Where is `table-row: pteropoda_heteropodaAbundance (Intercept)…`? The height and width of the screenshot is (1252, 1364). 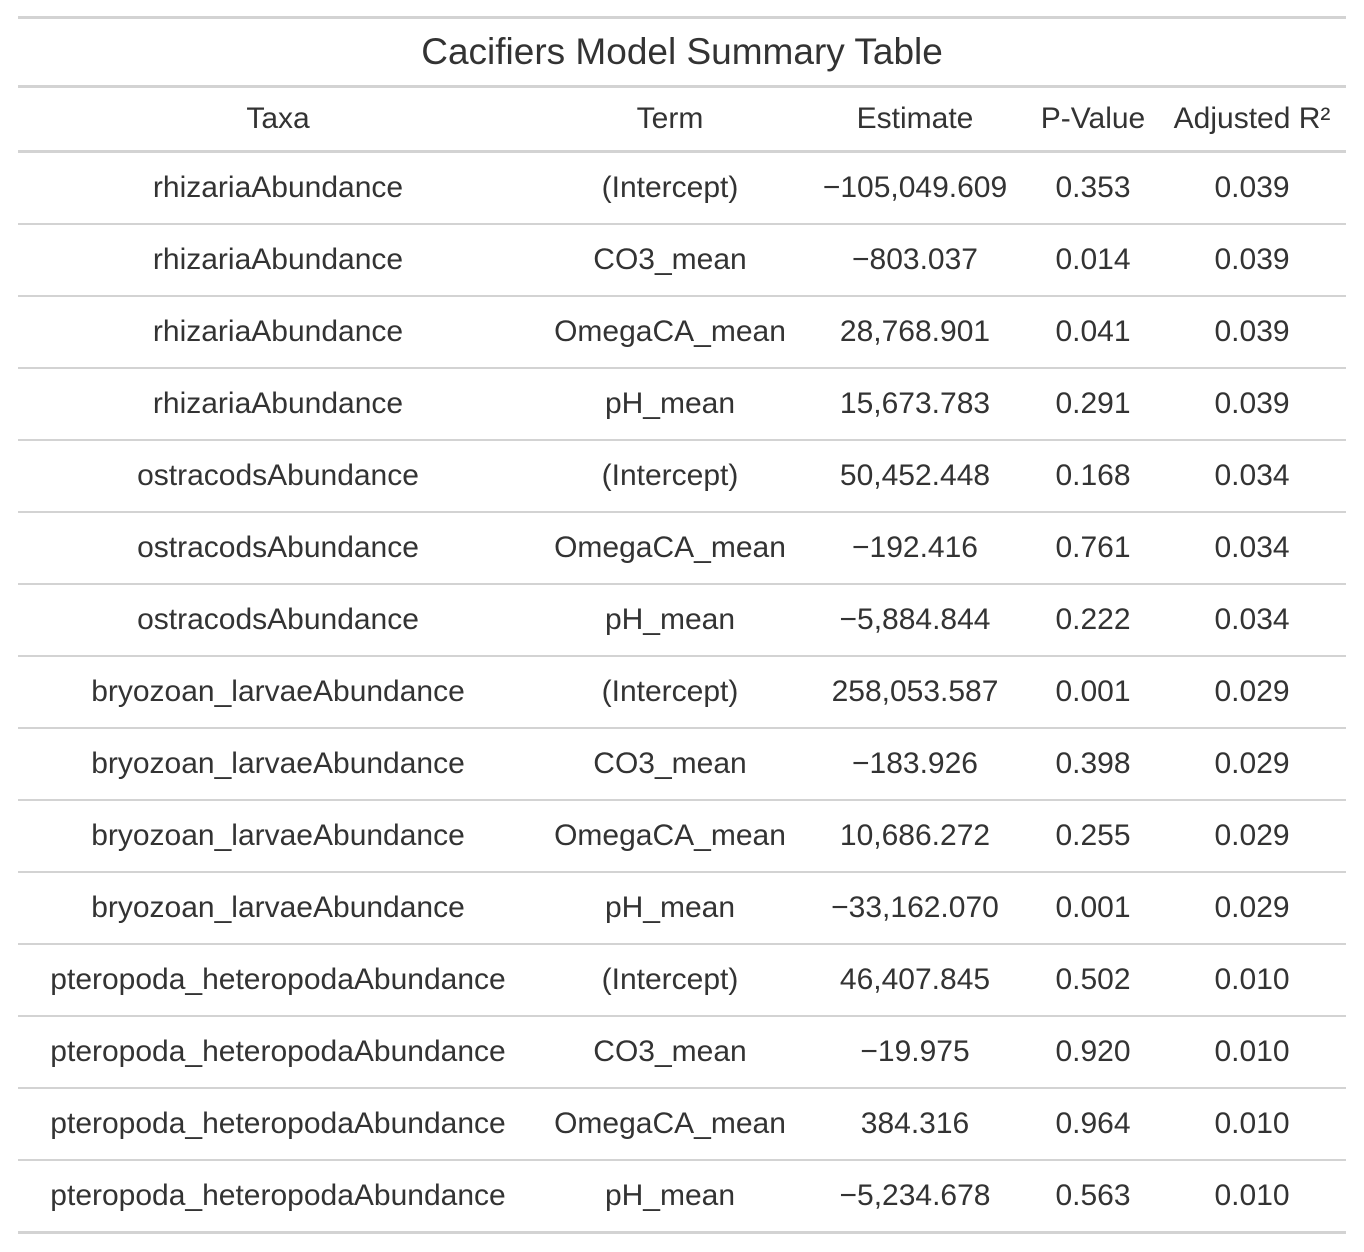 table-row: pteropoda_heteropodaAbundance (Intercept)… is located at coordinates (682, 980).